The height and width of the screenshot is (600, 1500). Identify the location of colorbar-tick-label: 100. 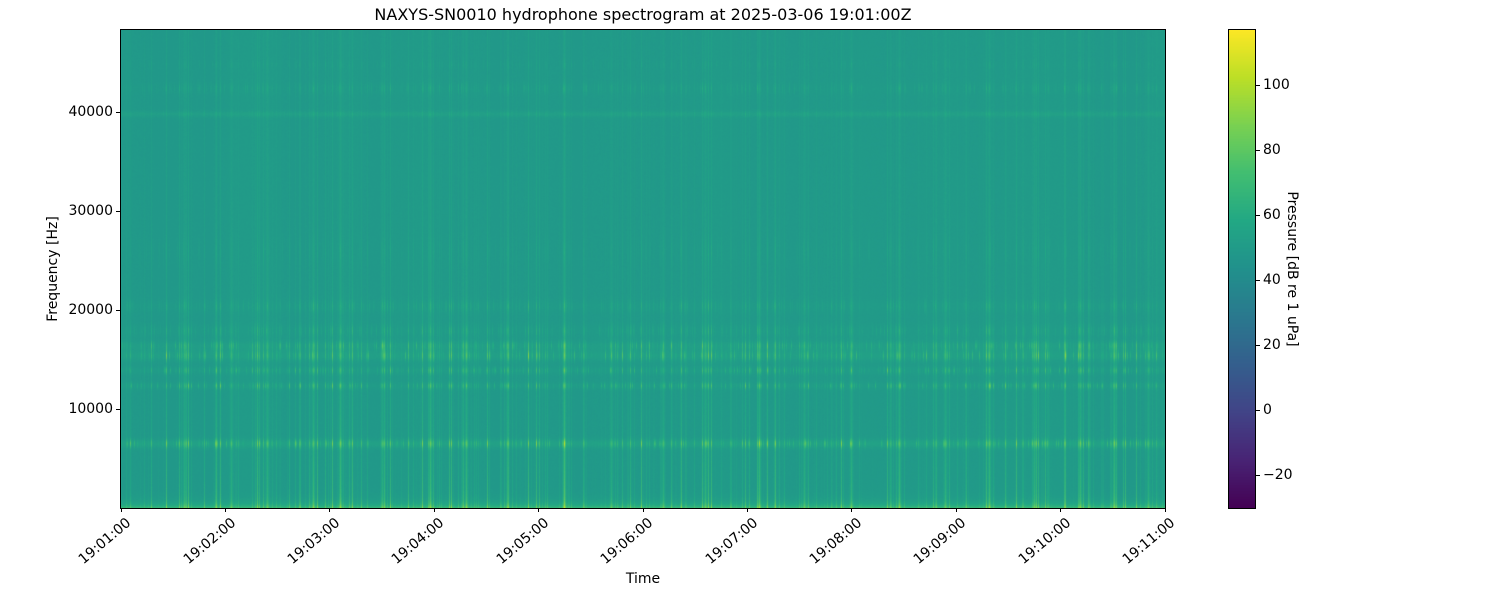
(1276, 85).